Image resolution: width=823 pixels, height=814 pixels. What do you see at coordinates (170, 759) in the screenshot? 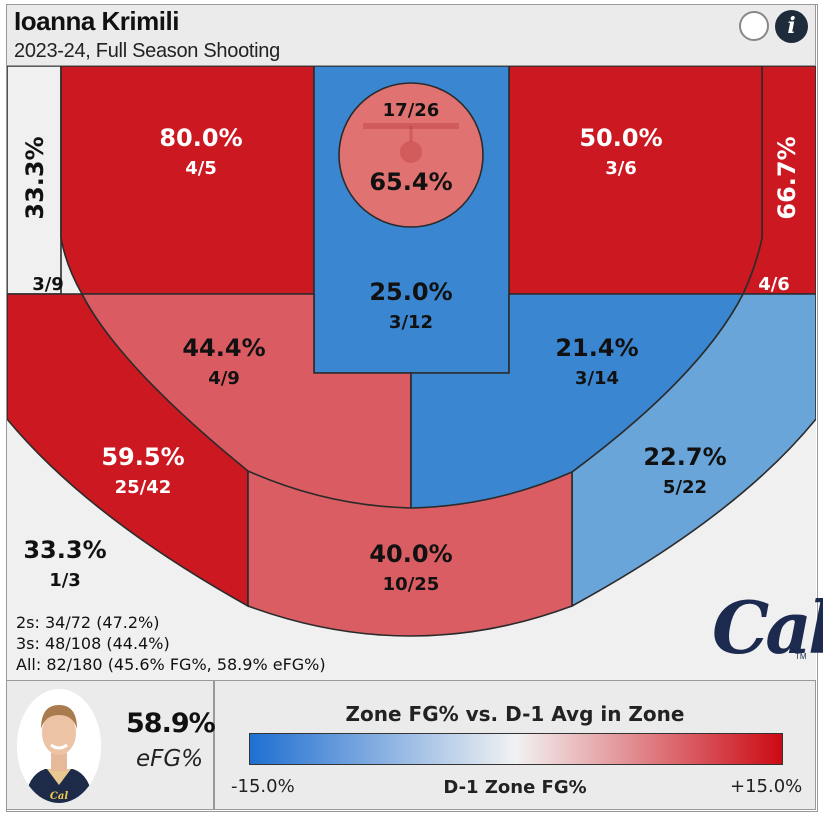
I see `efg-label: eFG%` at bounding box center [170, 759].